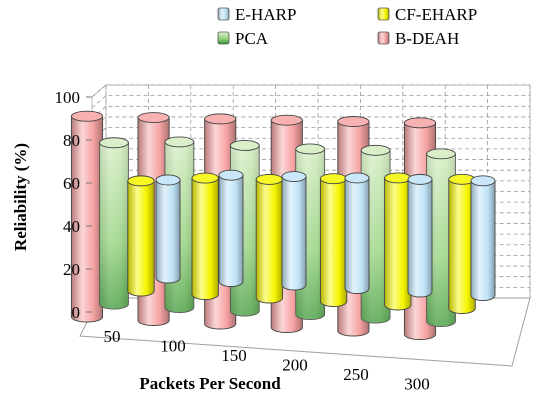 Image resolution: width=550 pixels, height=403 pixels. What do you see at coordinates (173, 346) in the screenshot?
I see `x-tick-label: 100` at bounding box center [173, 346].